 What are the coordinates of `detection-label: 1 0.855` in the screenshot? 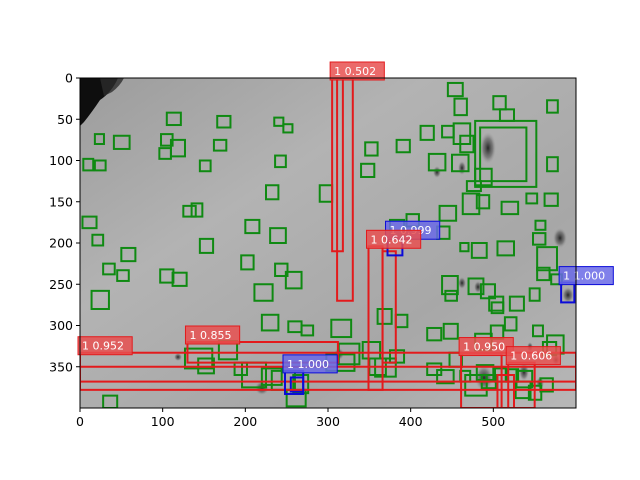 It's located at (212, 335).